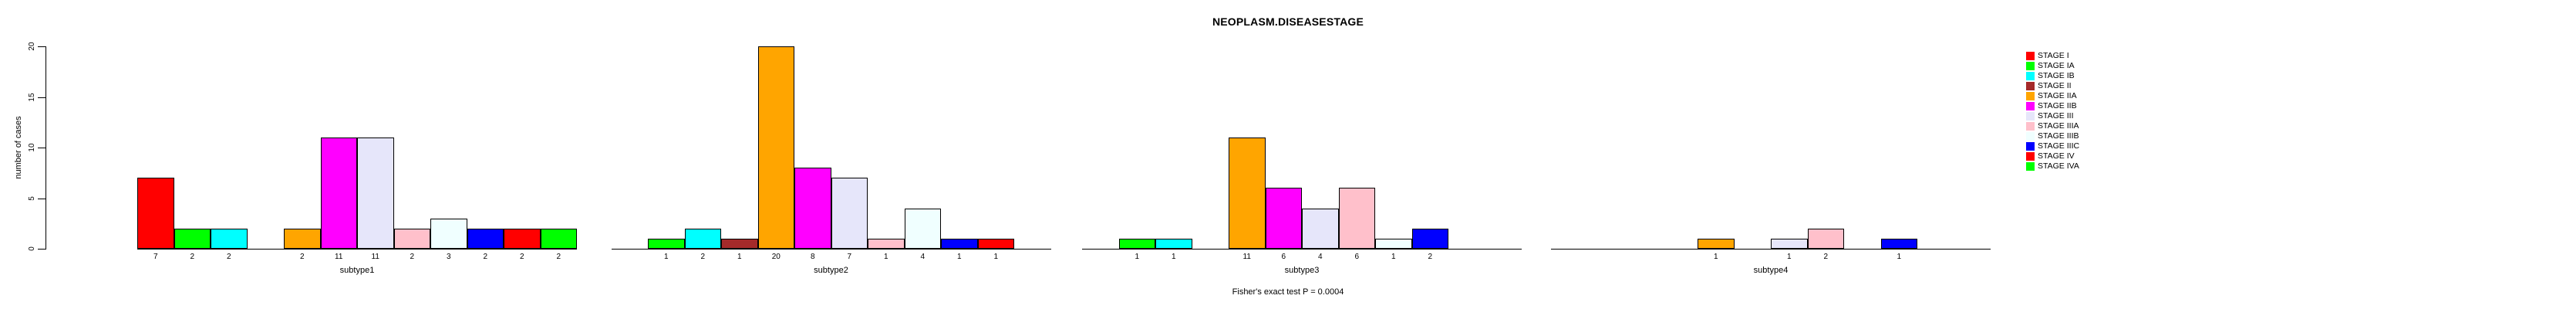  I want to click on legend-item: STAGE IIIB, so click(2052, 136).